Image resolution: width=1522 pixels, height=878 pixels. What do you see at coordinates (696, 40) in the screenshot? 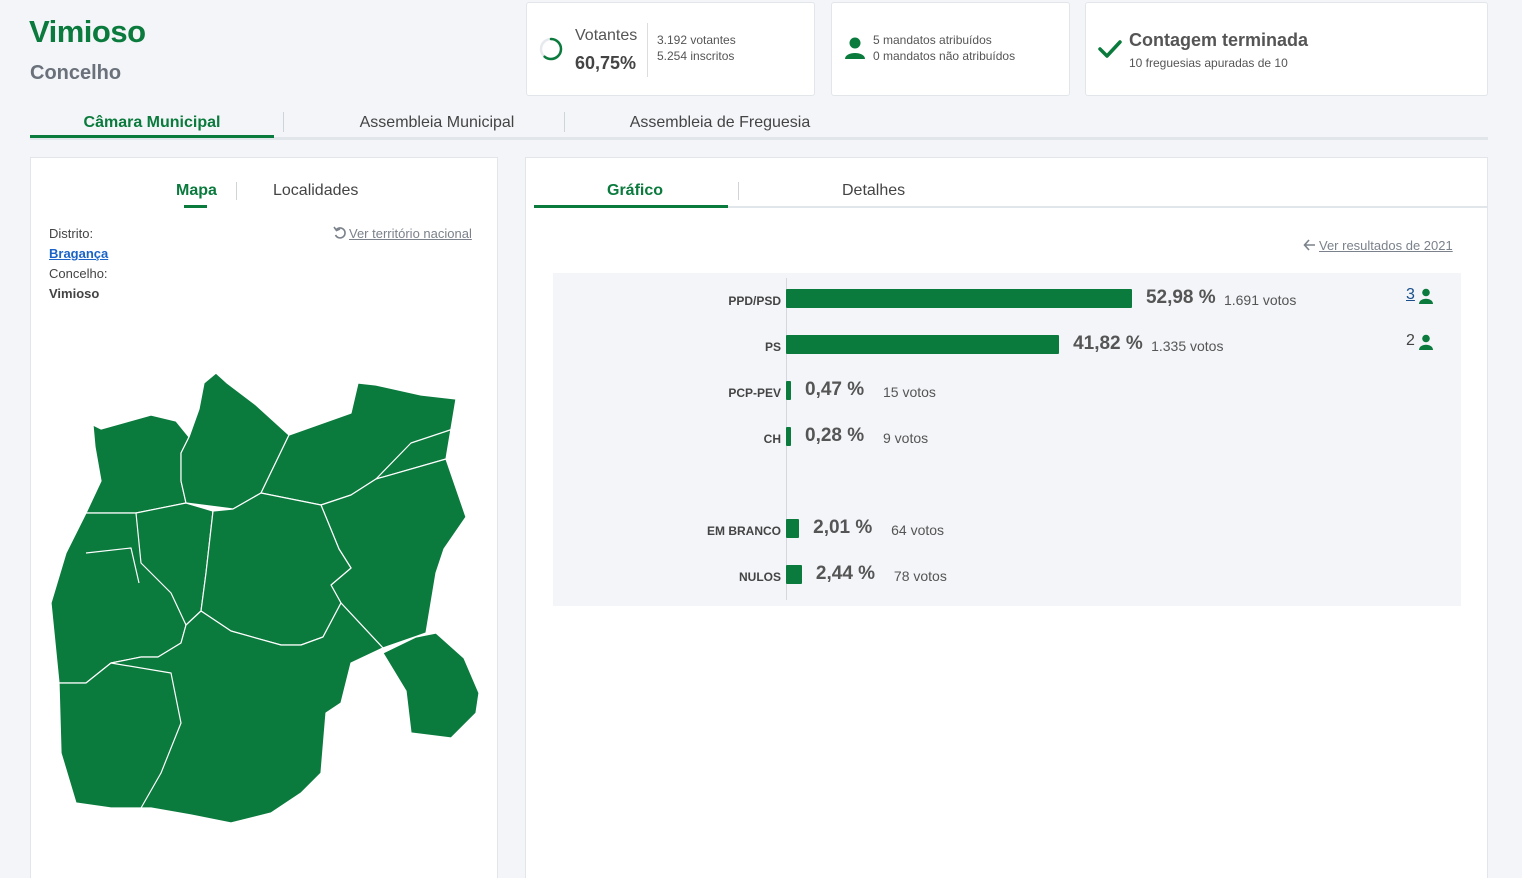
I see `votantes-count: 3.192 votantes` at bounding box center [696, 40].